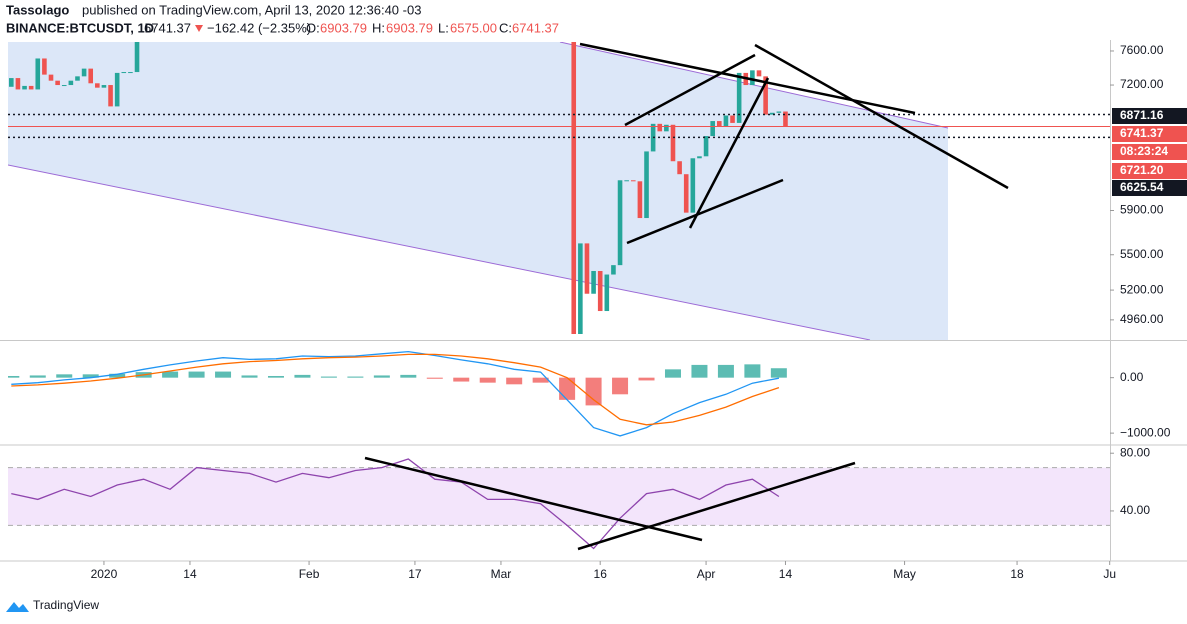 This screenshot has width=1187, height=624. Describe the element at coordinates (80, 27) in the screenshot. I see `symbol: BINANCE:BTCUSDT, 1D` at that location.